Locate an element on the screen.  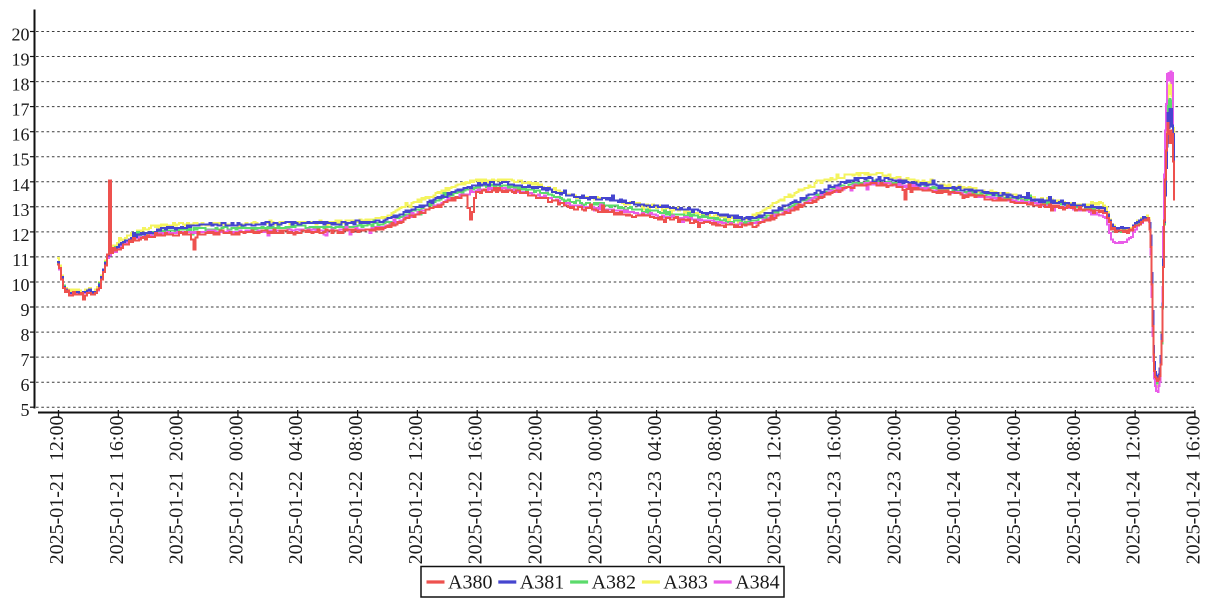
svg-text: A382 is located at coordinates (614, 583).